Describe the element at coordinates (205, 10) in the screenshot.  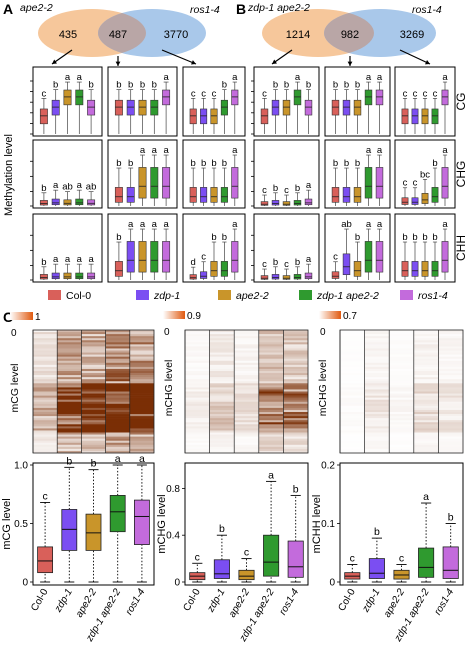
I see `venn-right-label: ros1-4` at that location.